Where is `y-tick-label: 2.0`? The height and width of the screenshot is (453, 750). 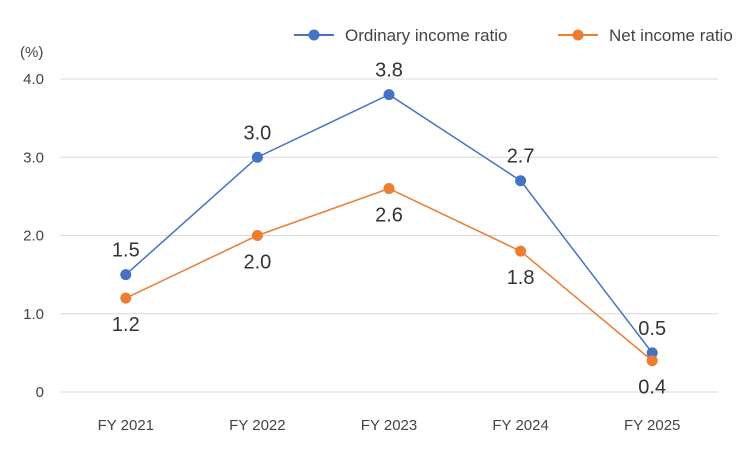 y-tick-label: 2.0 is located at coordinates (33, 236).